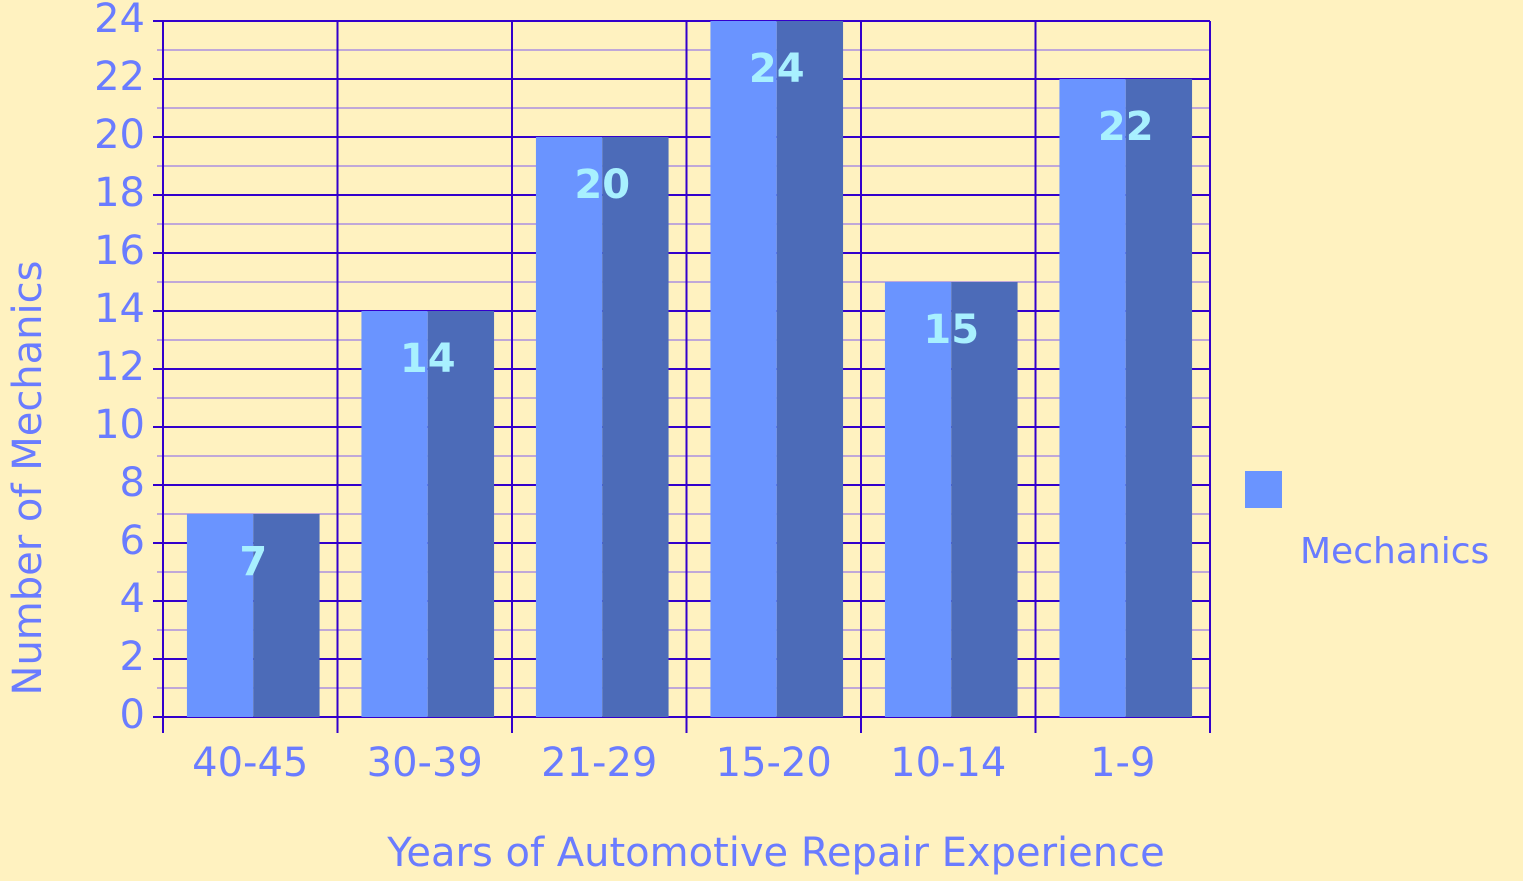 The width and height of the screenshot is (1523, 881). Describe the element at coordinates (599, 763) in the screenshot. I see `x-tick-label: 21-29` at that location.